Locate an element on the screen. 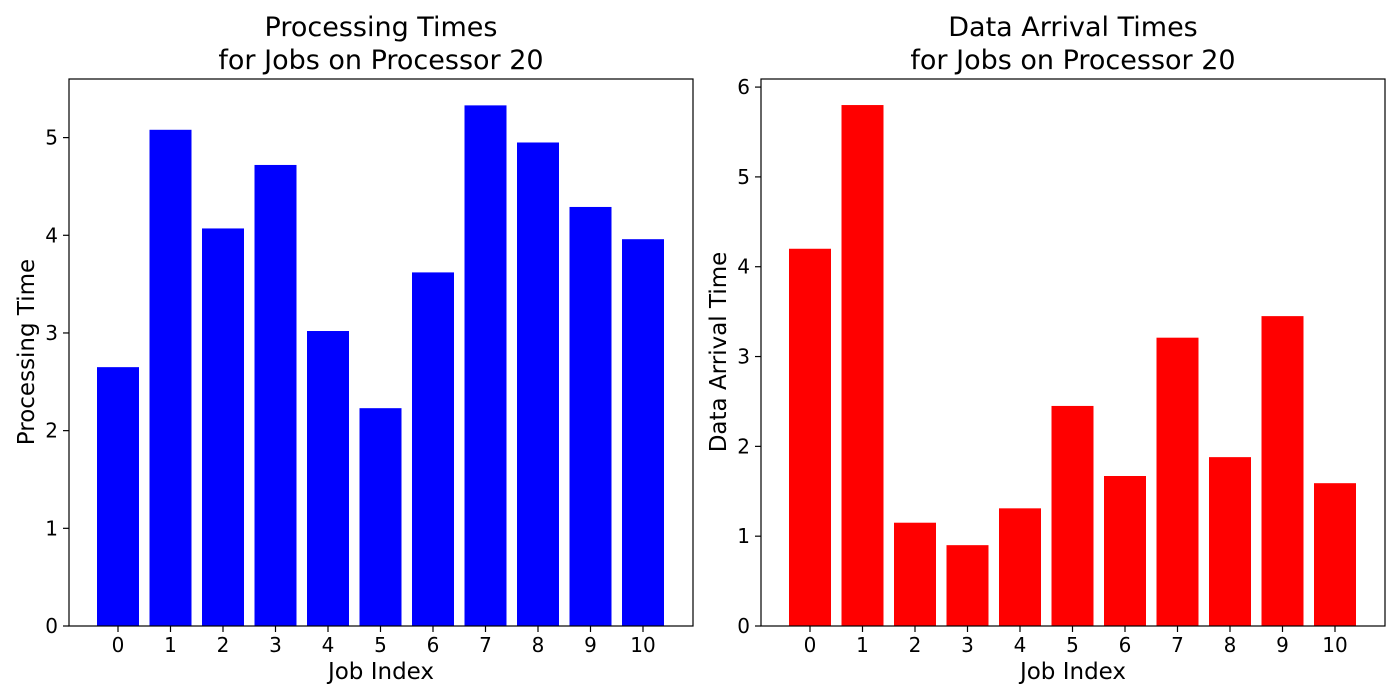 This screenshot has width=1400, height=700. y-axis-ticks: 0 1 2 3 4 5 6 is located at coordinates (749, 356).